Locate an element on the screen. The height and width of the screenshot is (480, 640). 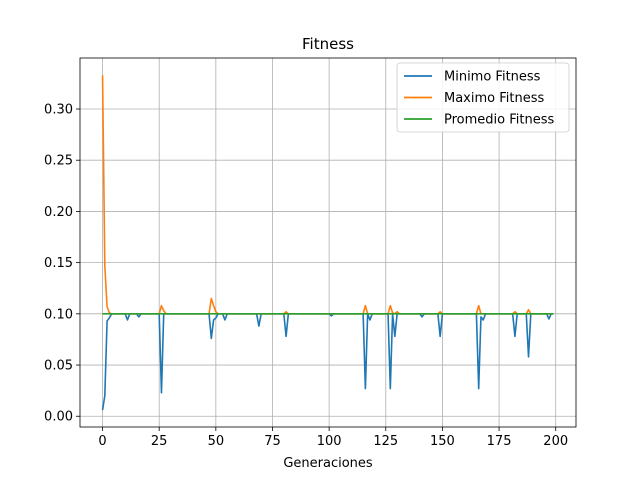
x-axis-label: Generaciones is located at coordinates (328, 463).